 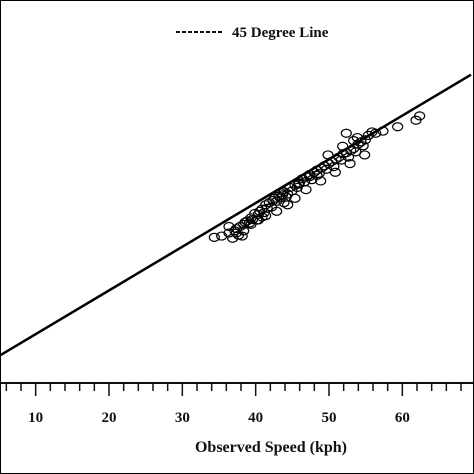 What do you see at coordinates (182, 418) in the screenshot?
I see `x-tick-label: 30` at bounding box center [182, 418].